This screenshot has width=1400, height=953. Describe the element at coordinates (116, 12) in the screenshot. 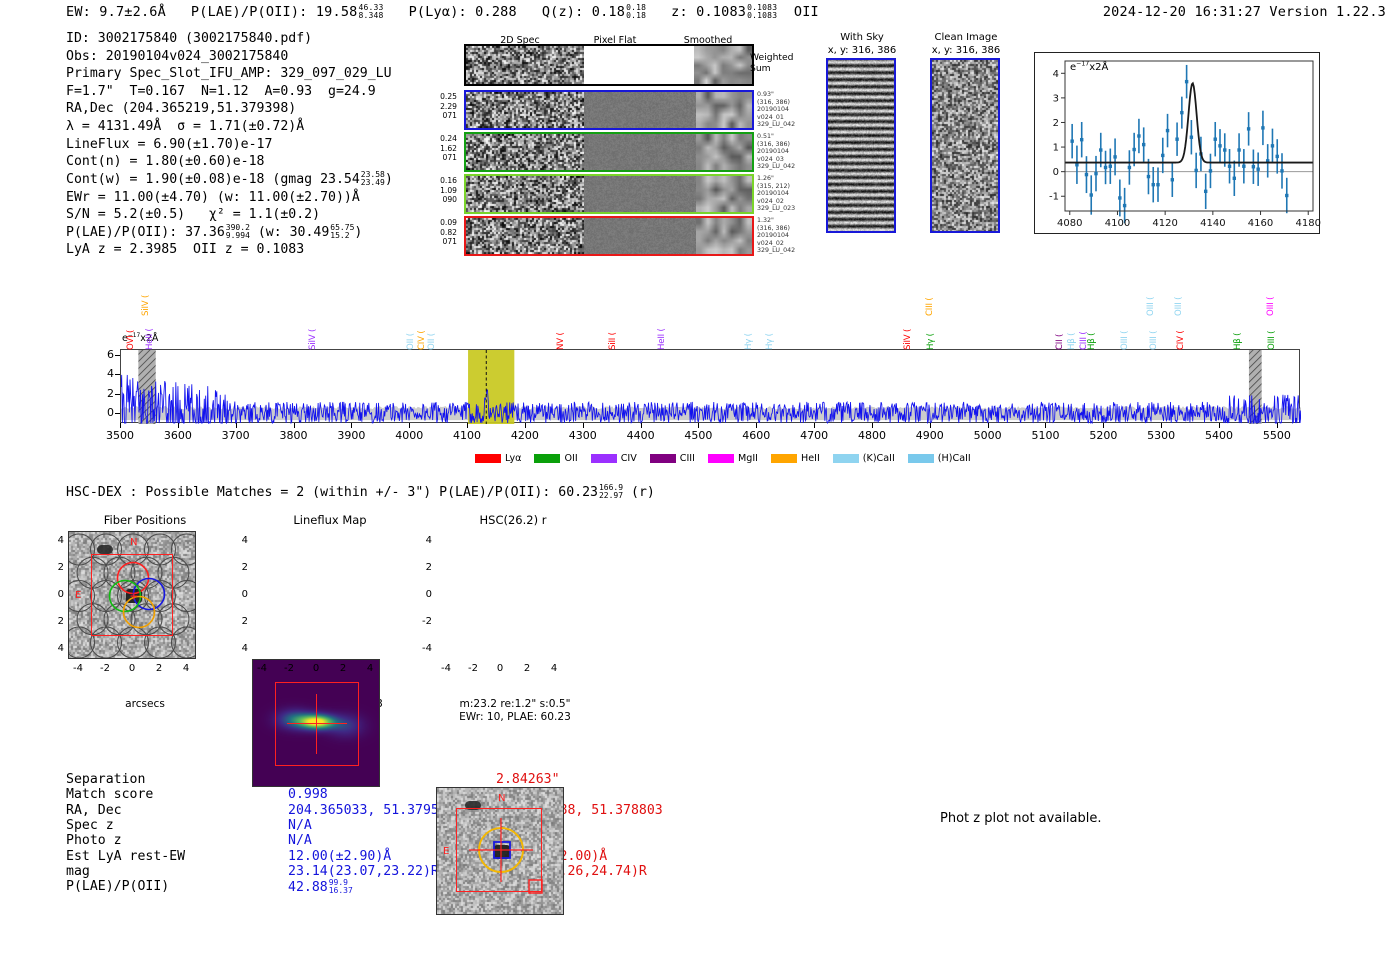

I see `header-ew: EW: 9.7±2.6Å` at that location.